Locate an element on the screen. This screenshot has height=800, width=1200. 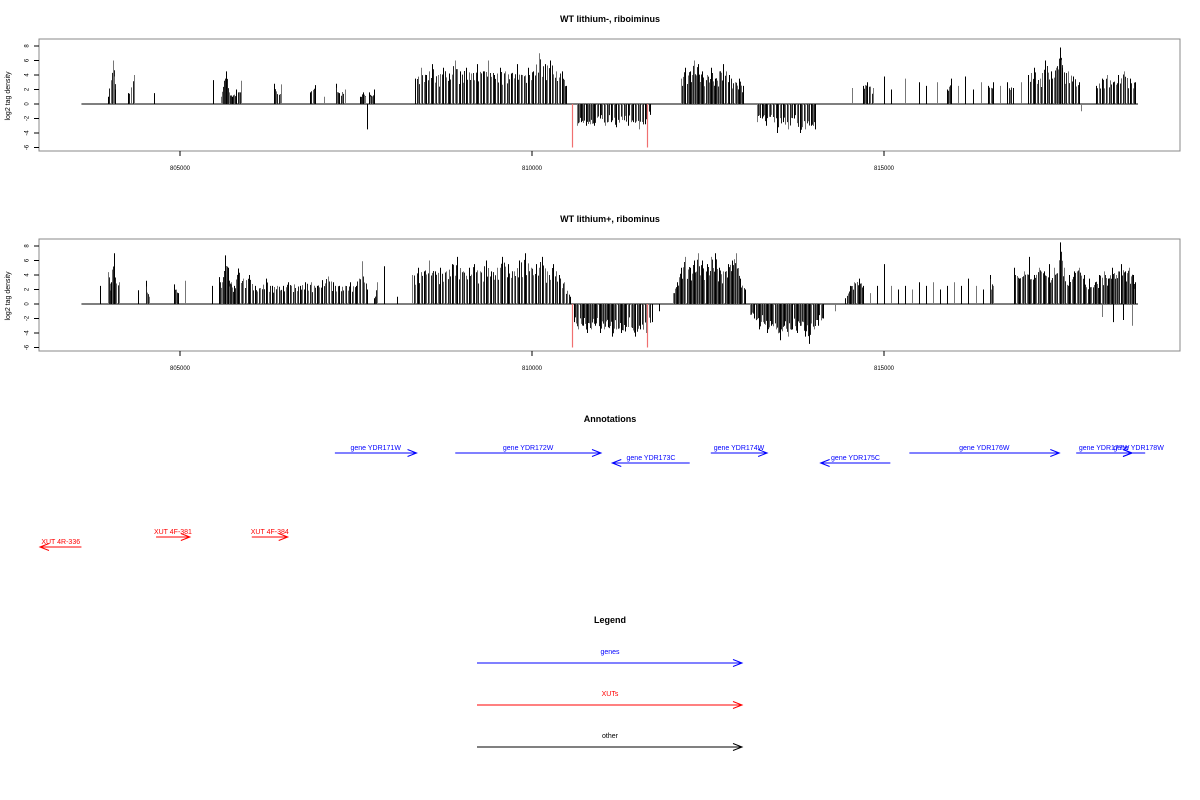
xut-arrow: XUT 4F-381 is located at coordinates (173, 535).